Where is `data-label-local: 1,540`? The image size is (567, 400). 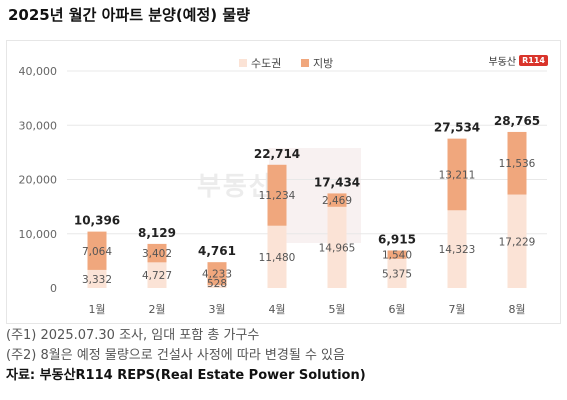 data-label-local: 1,540 is located at coordinates (397, 256).